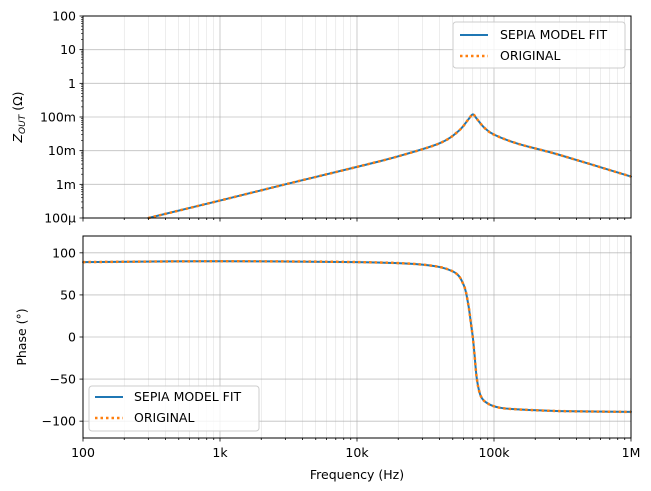 The width and height of the screenshot is (651, 491). What do you see at coordinates (59, 421) in the screenshot?
I see `bottom-y-tick-label: −100` at bounding box center [59, 421].